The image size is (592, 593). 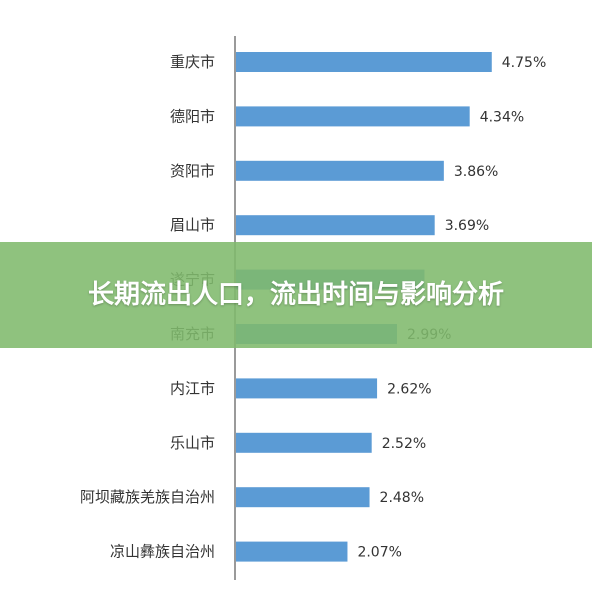 I want to click on category-label: 阿坝藏族羌族自治州, so click(x=147, y=497).